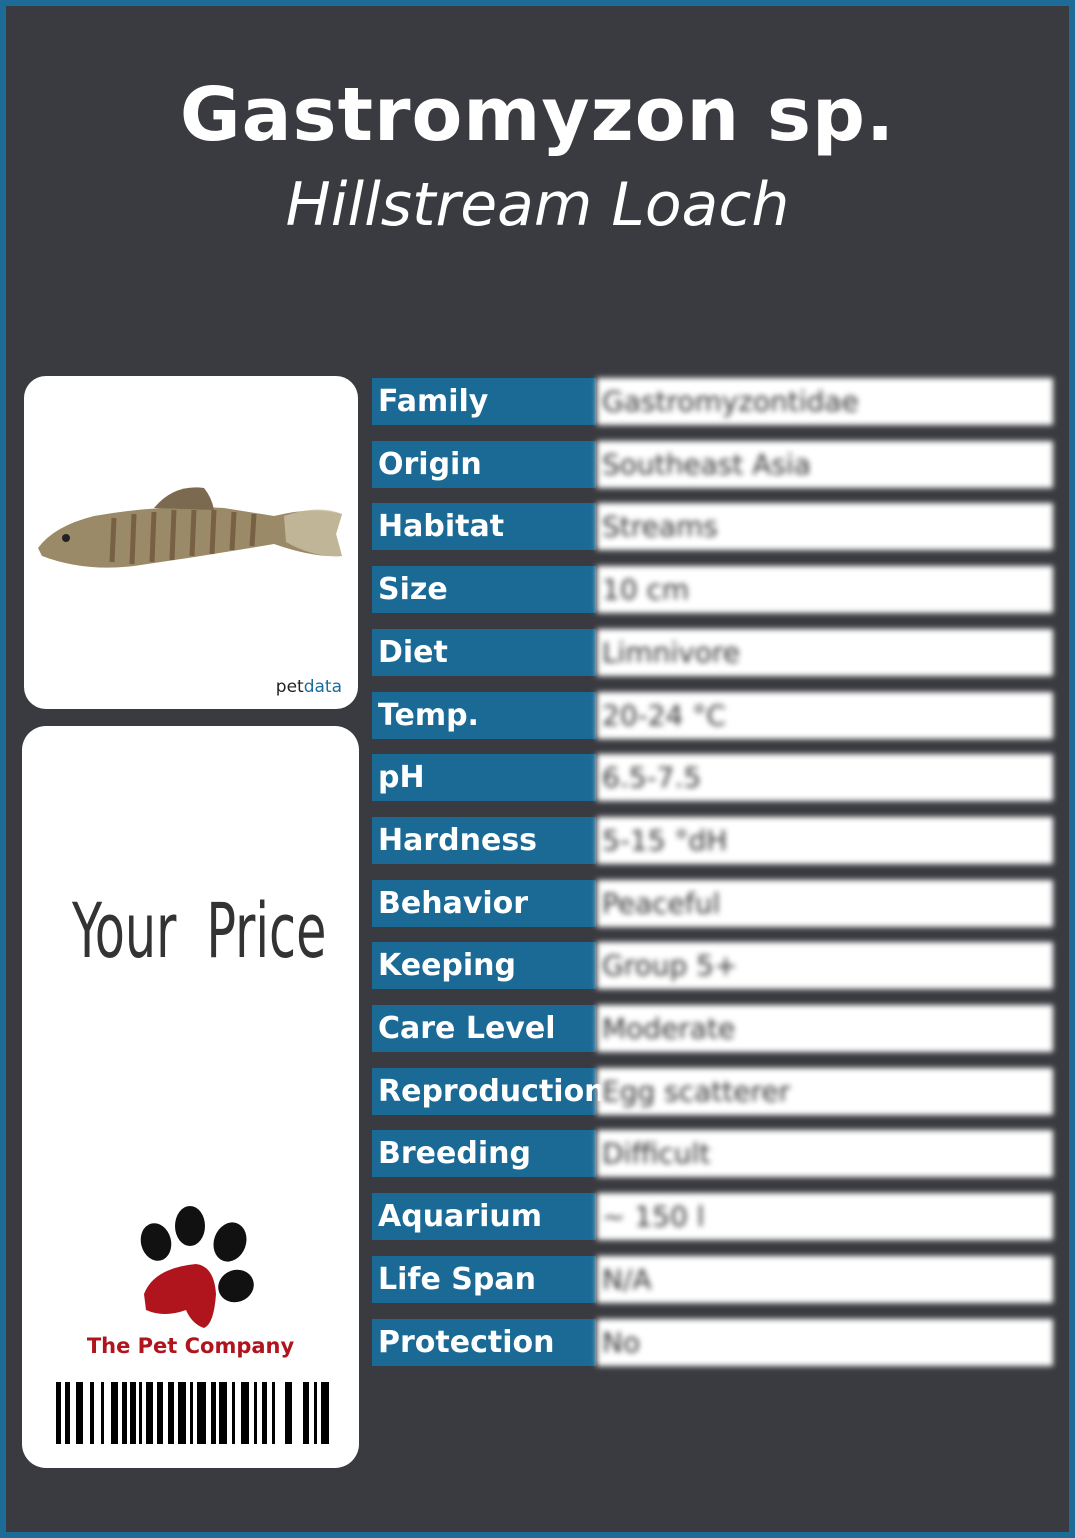 The image size is (1075, 1538). What do you see at coordinates (484, 840) in the screenshot?
I see `fact-label: Hardness` at bounding box center [484, 840].